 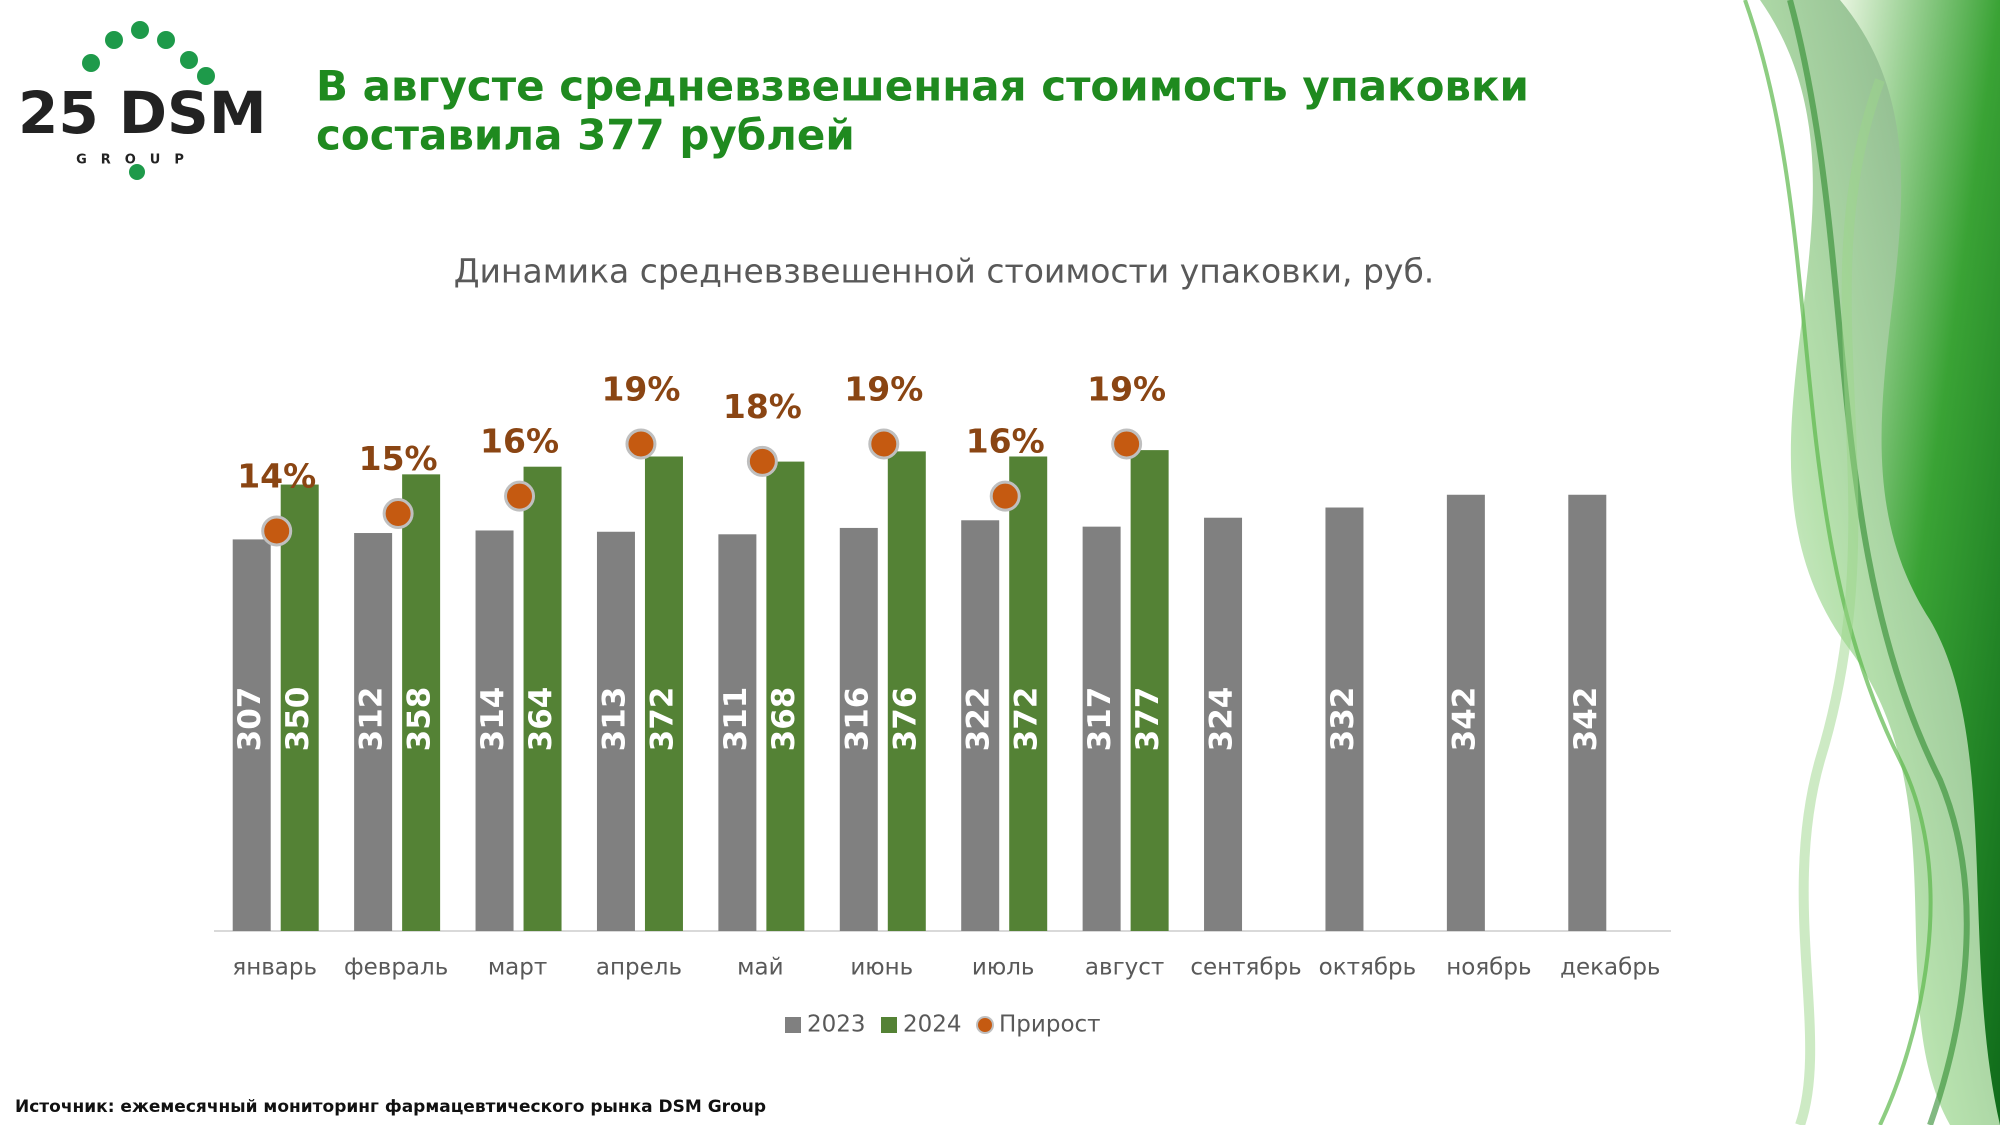 What do you see at coordinates (585, 135) in the screenshot?
I see `slide-title: составила 377 рублей` at bounding box center [585, 135].